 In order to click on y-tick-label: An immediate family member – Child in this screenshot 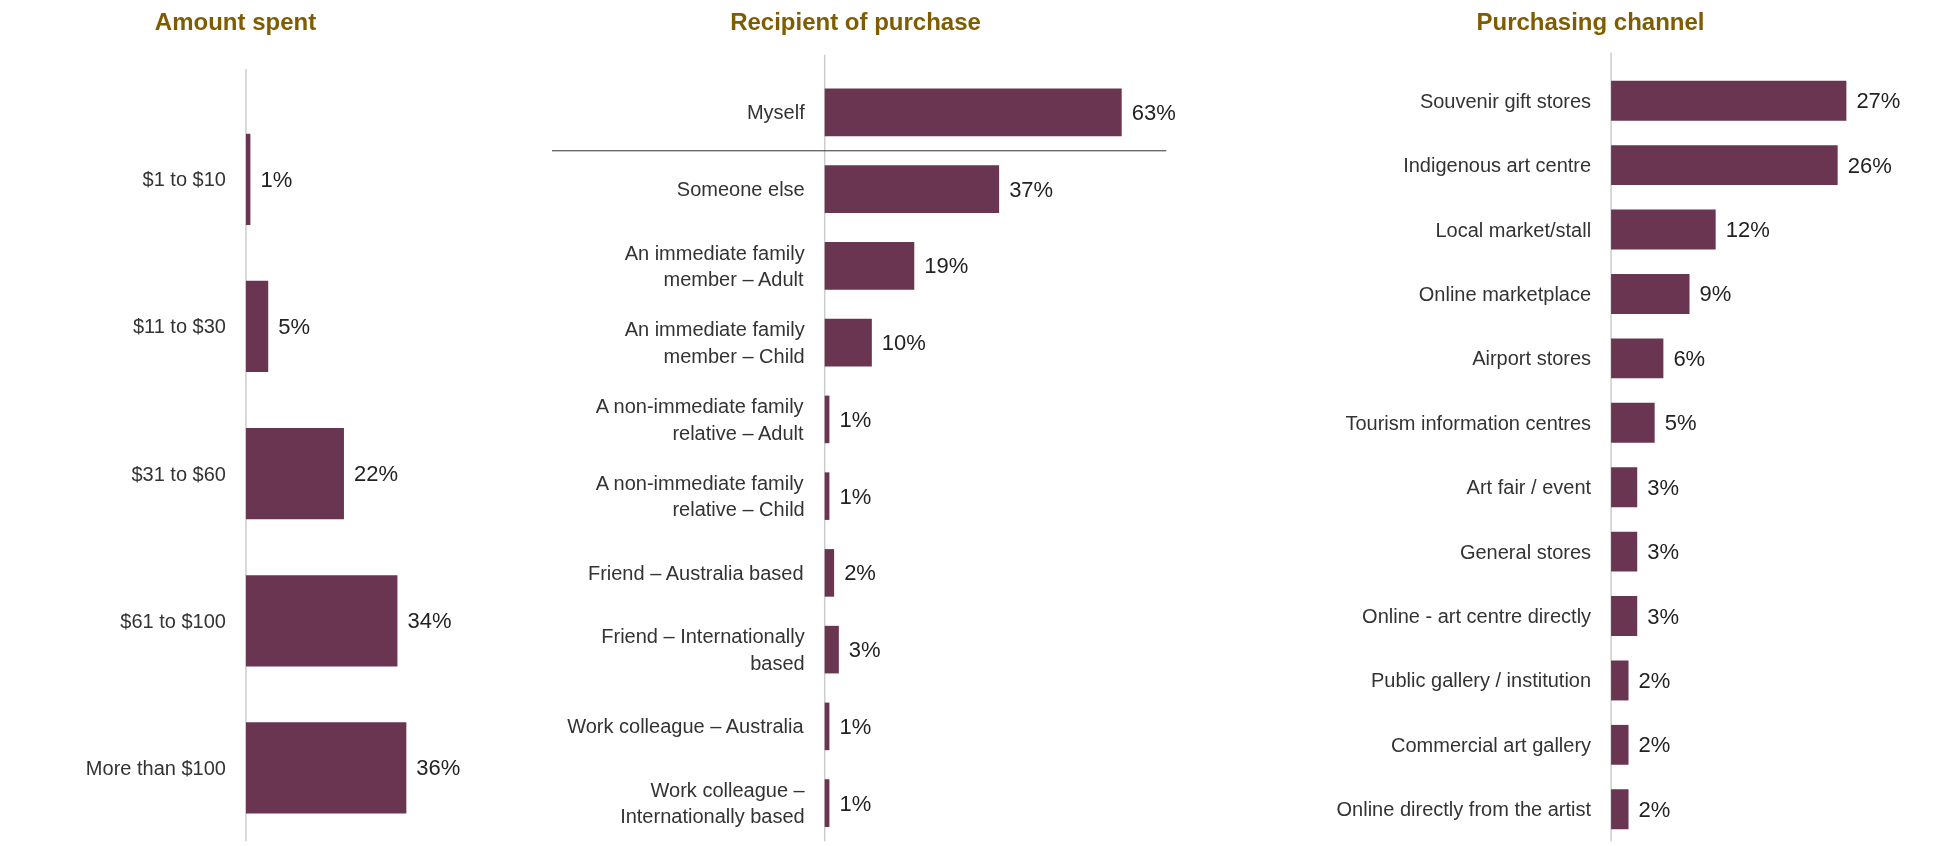, I will do `click(714, 342)`.